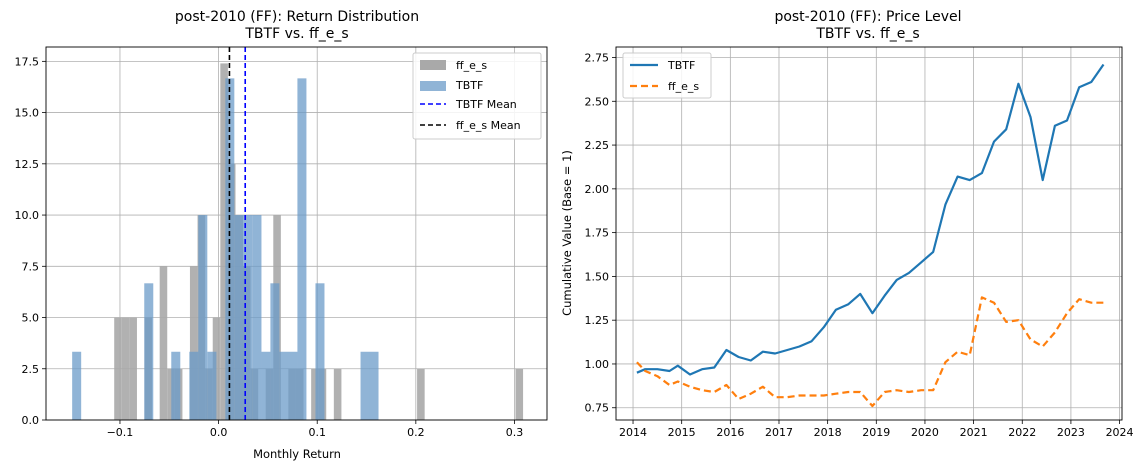 The width and height of the screenshot is (1141, 470). What do you see at coordinates (597, 364) in the screenshot?
I see `price-y-tick-label: 1.00` at bounding box center [597, 364].